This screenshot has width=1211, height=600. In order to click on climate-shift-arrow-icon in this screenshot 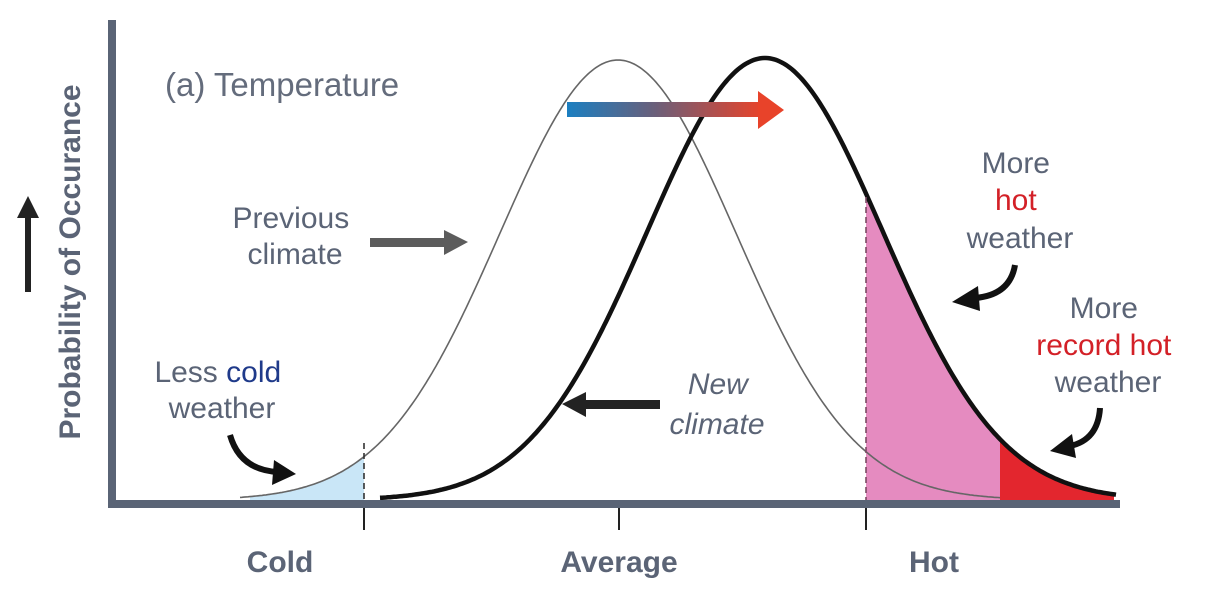, I will do `click(675, 110)`.